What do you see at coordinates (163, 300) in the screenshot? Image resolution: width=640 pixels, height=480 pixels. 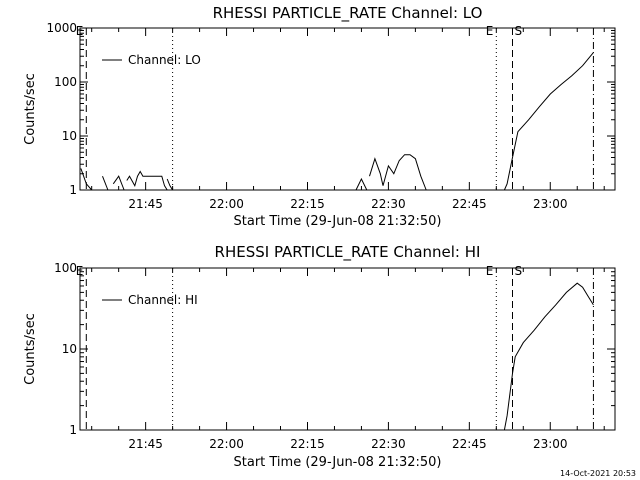 I see `legend-label: Channel: HI` at bounding box center [163, 300].